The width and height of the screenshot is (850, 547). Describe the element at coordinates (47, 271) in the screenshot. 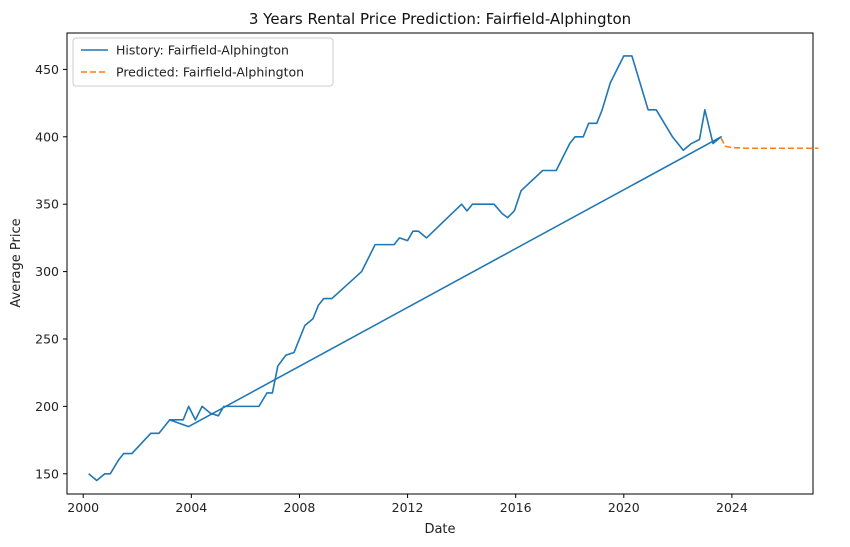

I see `y-tick-label: 300` at that location.